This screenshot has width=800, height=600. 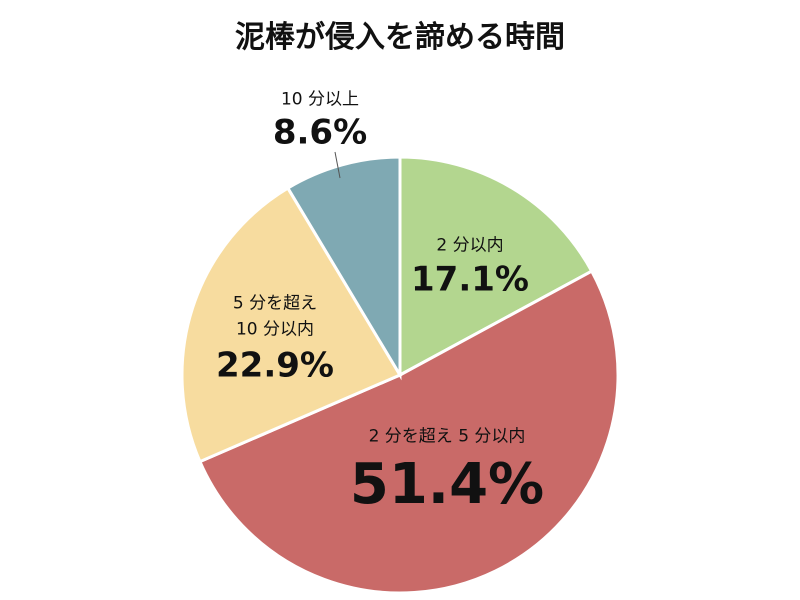 I want to click on slice-label: 2 分を超え 5 分以内, so click(x=447, y=436).